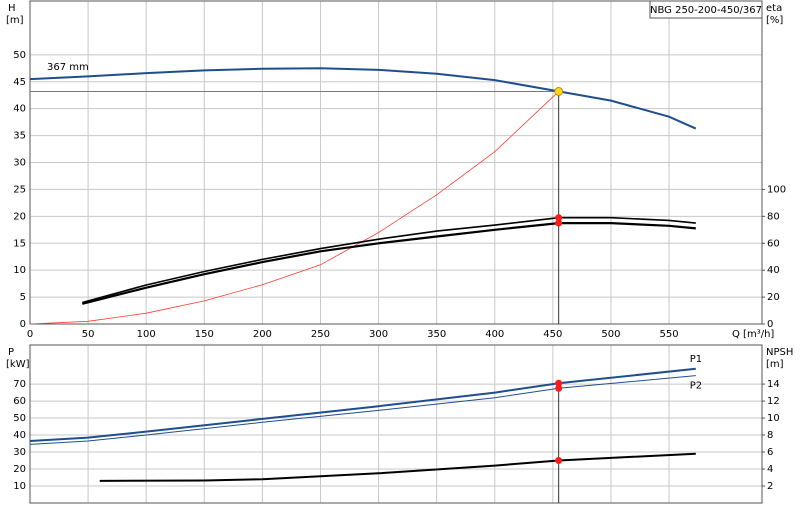  I want to click on y-tick-label: 60, so click(19, 401).